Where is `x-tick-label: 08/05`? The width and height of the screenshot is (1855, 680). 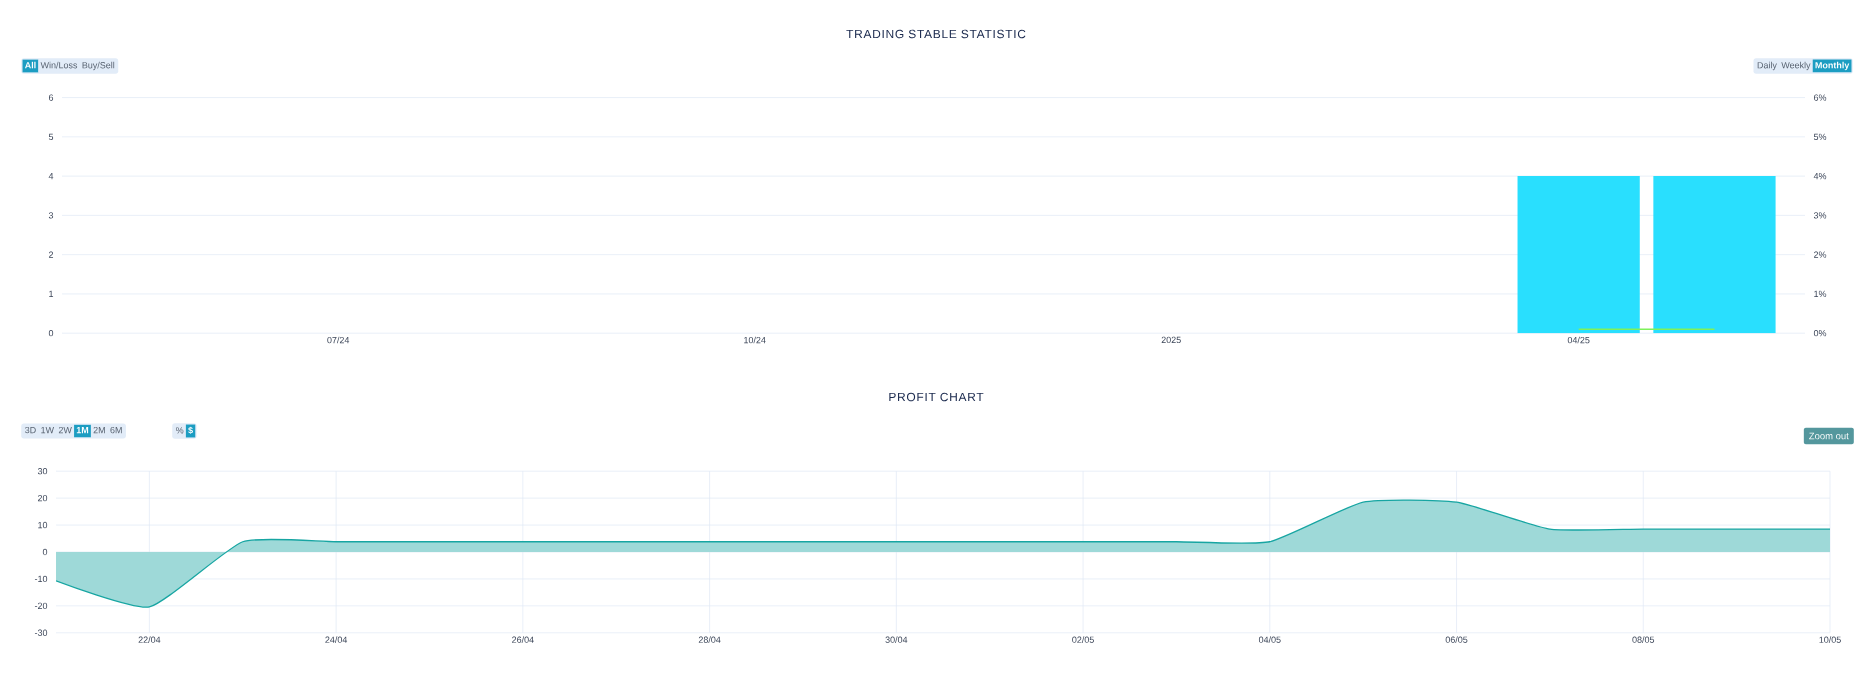
x-tick-label: 08/05 is located at coordinates (1643, 639).